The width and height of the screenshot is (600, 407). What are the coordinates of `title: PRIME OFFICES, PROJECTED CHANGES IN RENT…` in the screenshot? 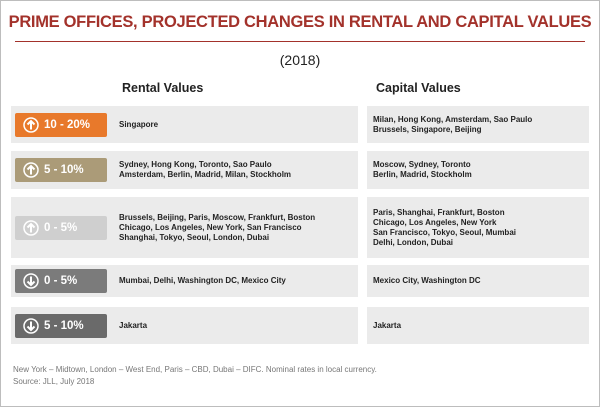 It's located at (300, 22).